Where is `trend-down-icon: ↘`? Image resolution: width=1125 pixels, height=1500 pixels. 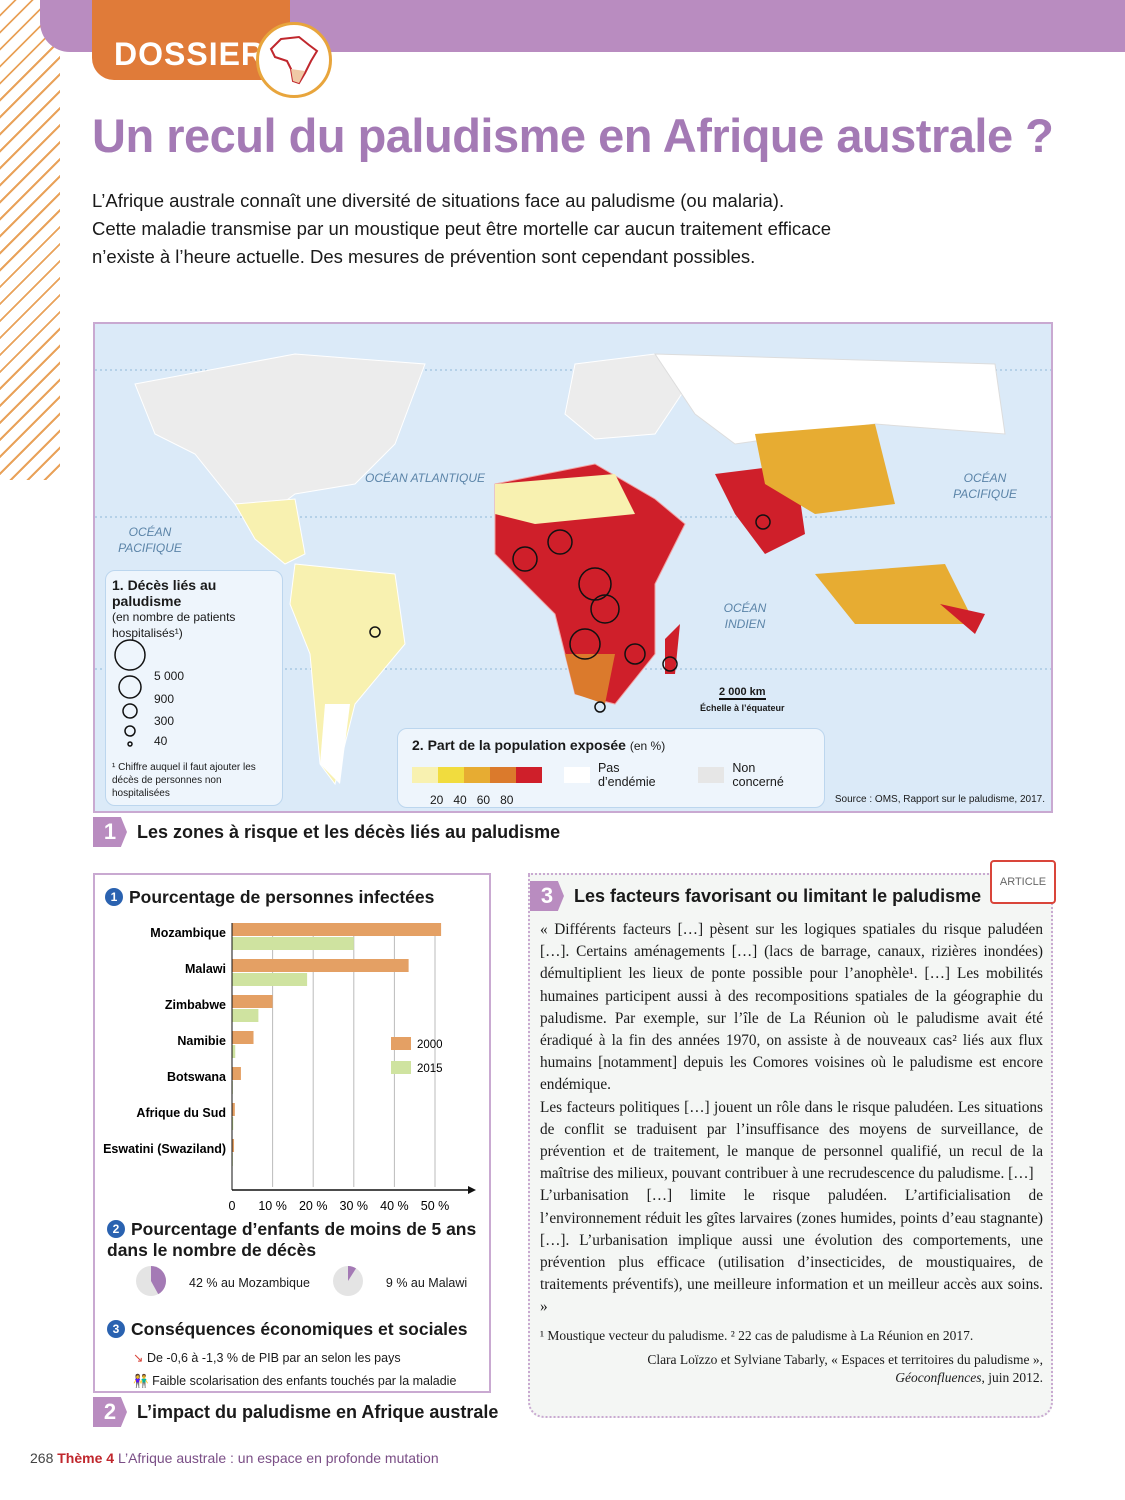 trend-down-icon: ↘ is located at coordinates (138, 1358).